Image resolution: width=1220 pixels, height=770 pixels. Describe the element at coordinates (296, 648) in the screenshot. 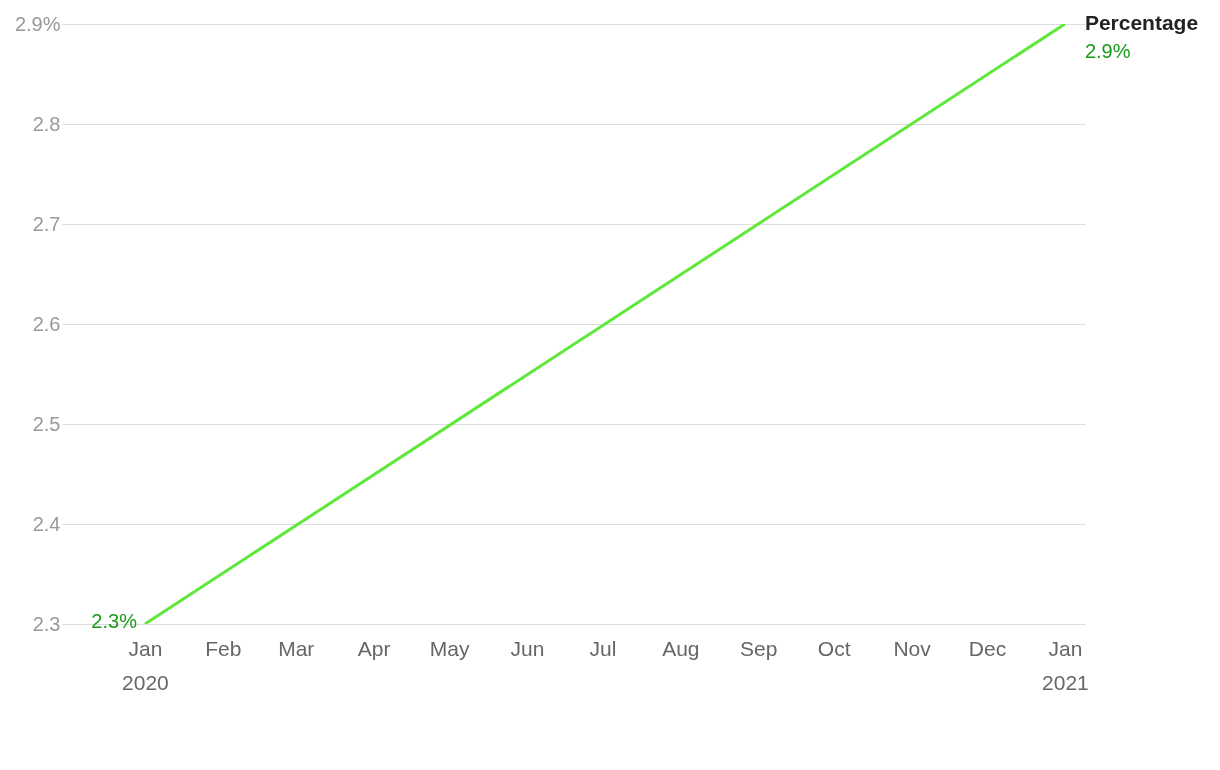

I see `x-tick-label: Mar` at that location.